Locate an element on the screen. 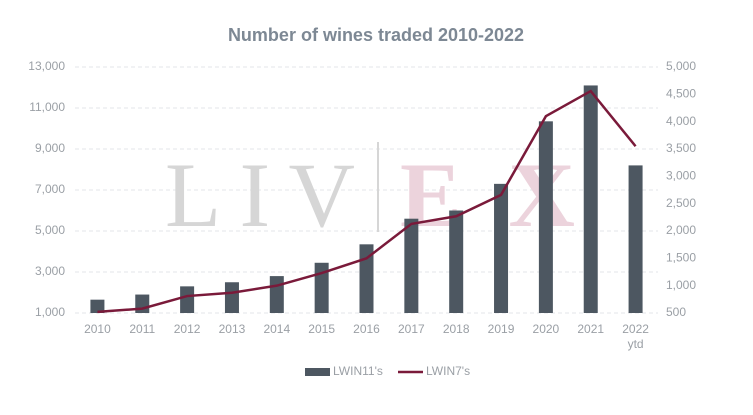 Image resolution: width=753 pixels, height=415 pixels. x-tick-label: 2022 ytd is located at coordinates (635, 336).